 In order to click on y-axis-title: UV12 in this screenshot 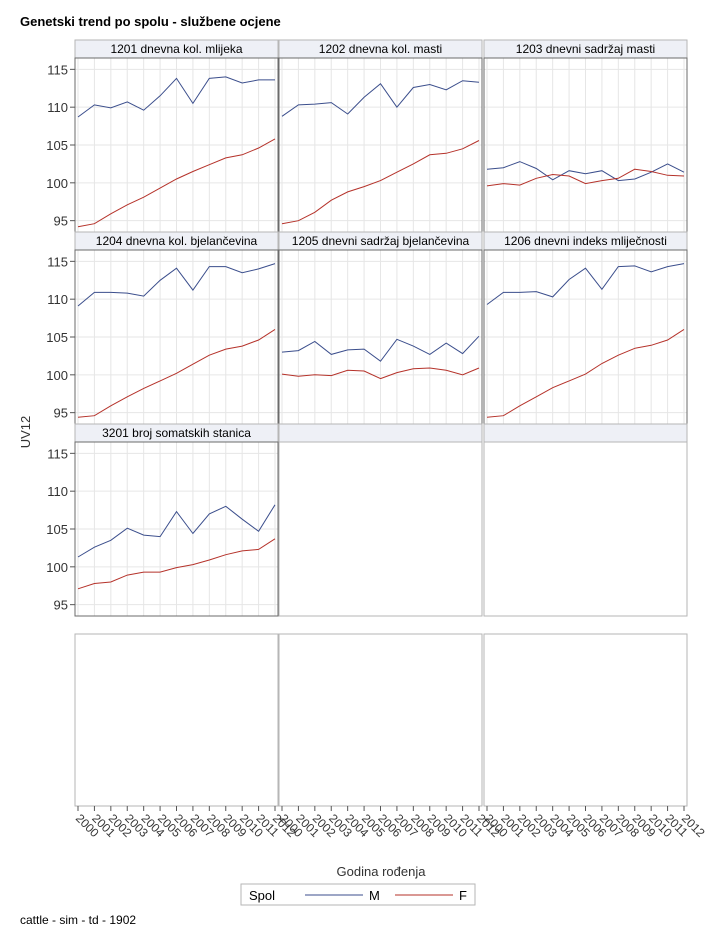, I will do `click(25, 432)`.